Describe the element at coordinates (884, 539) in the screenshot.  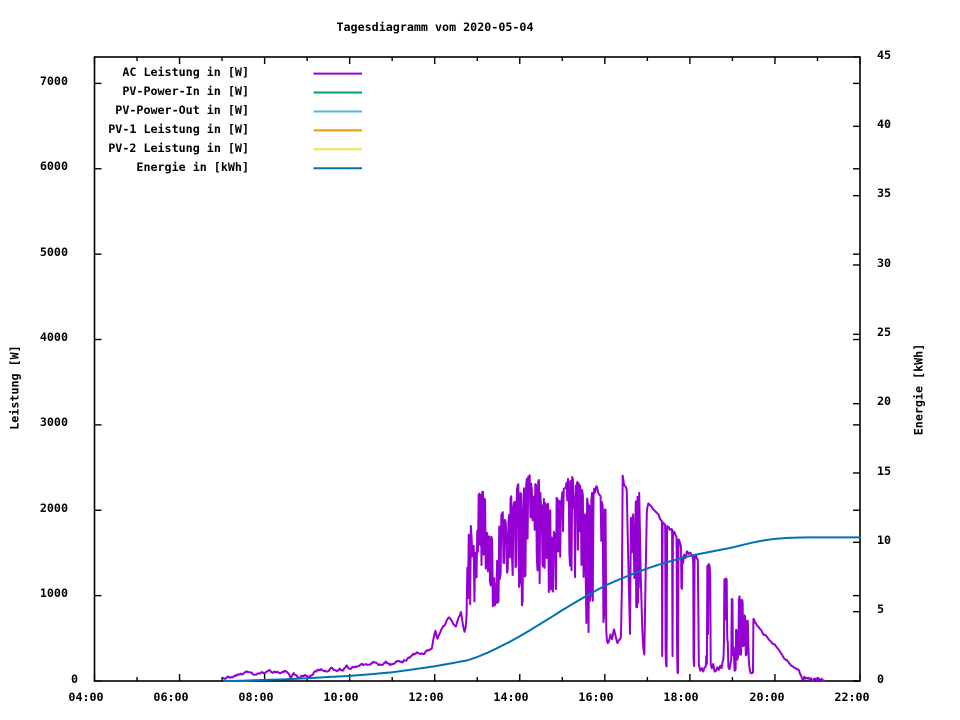
I see `y2-tick-label: 10` at that location.